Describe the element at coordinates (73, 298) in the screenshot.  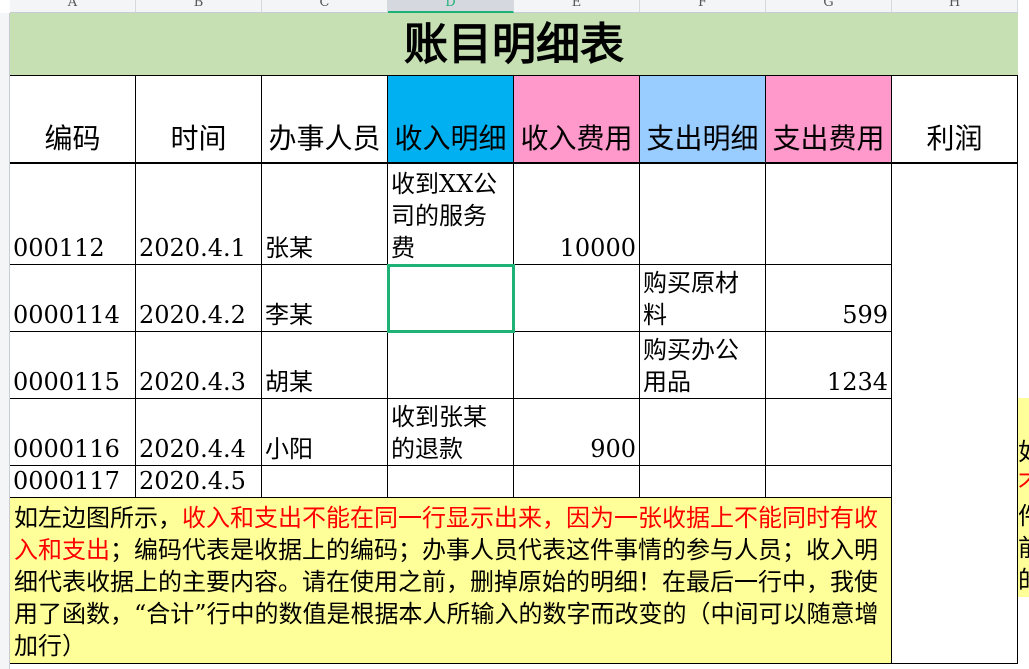
I see `table-cell: 0000114` at that location.